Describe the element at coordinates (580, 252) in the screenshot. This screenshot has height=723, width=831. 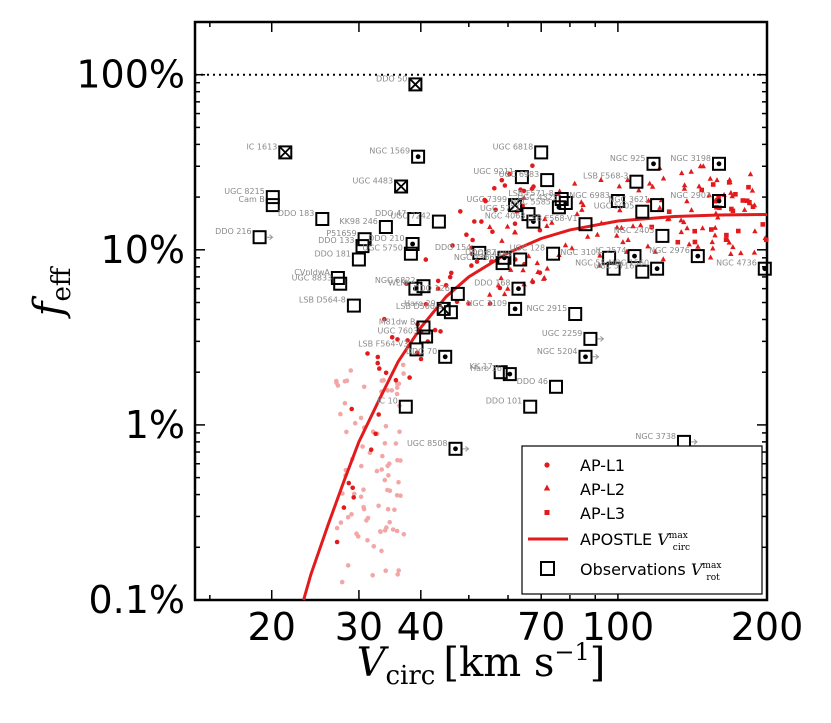
I see `observation-label: NGC 3107` at that location.